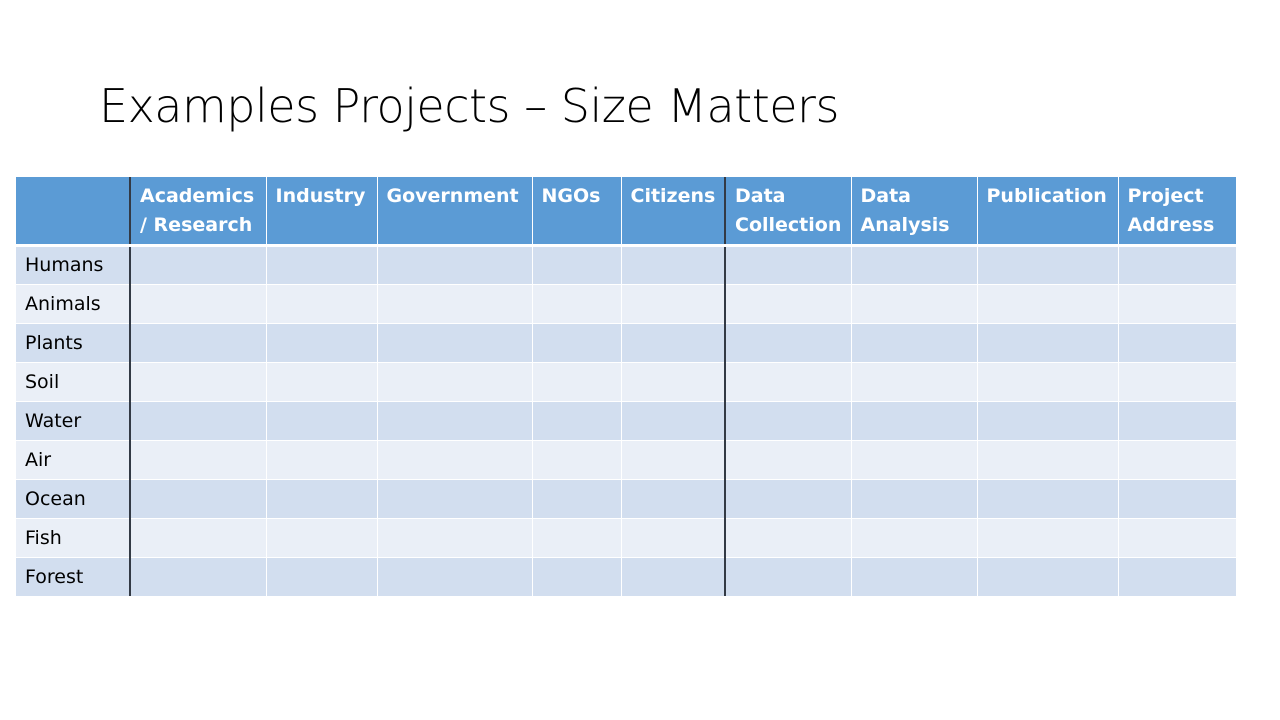  Describe the element at coordinates (1047, 212) in the screenshot. I see `column-header: Publication` at that location.